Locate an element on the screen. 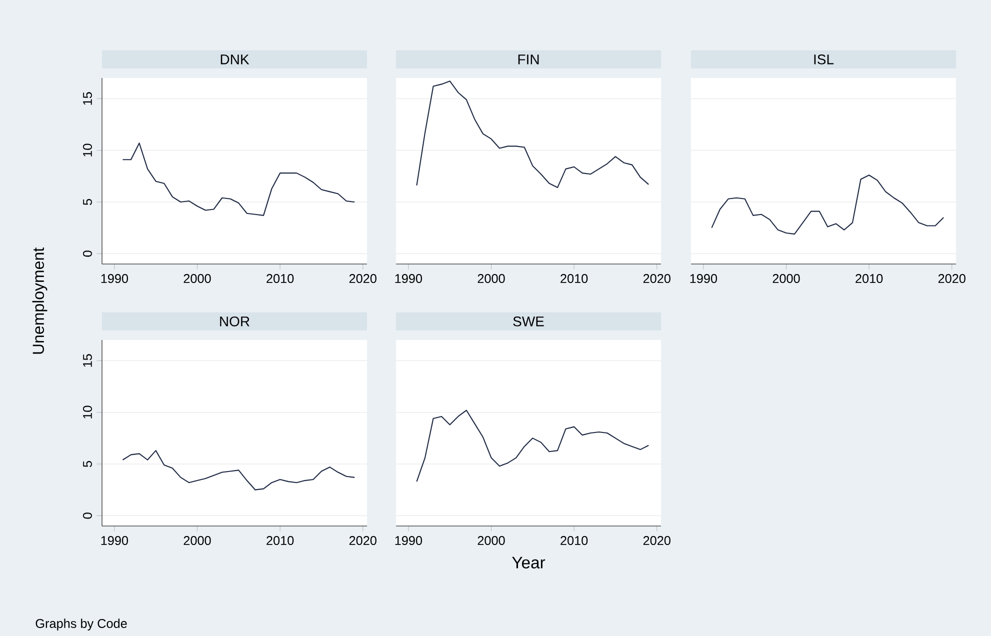 The width and height of the screenshot is (991, 636). x-axis-title: Year is located at coordinates (529, 562).